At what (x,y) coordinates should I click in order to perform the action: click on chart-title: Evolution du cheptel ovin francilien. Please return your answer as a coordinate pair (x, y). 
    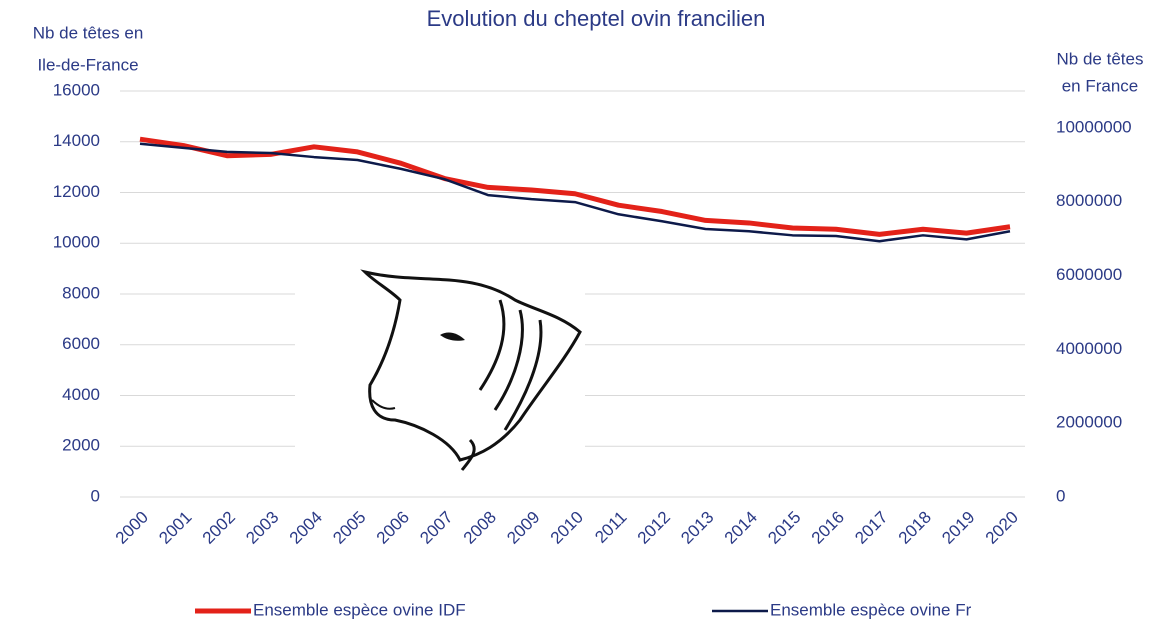
    Looking at the image, I should click on (596, 18).